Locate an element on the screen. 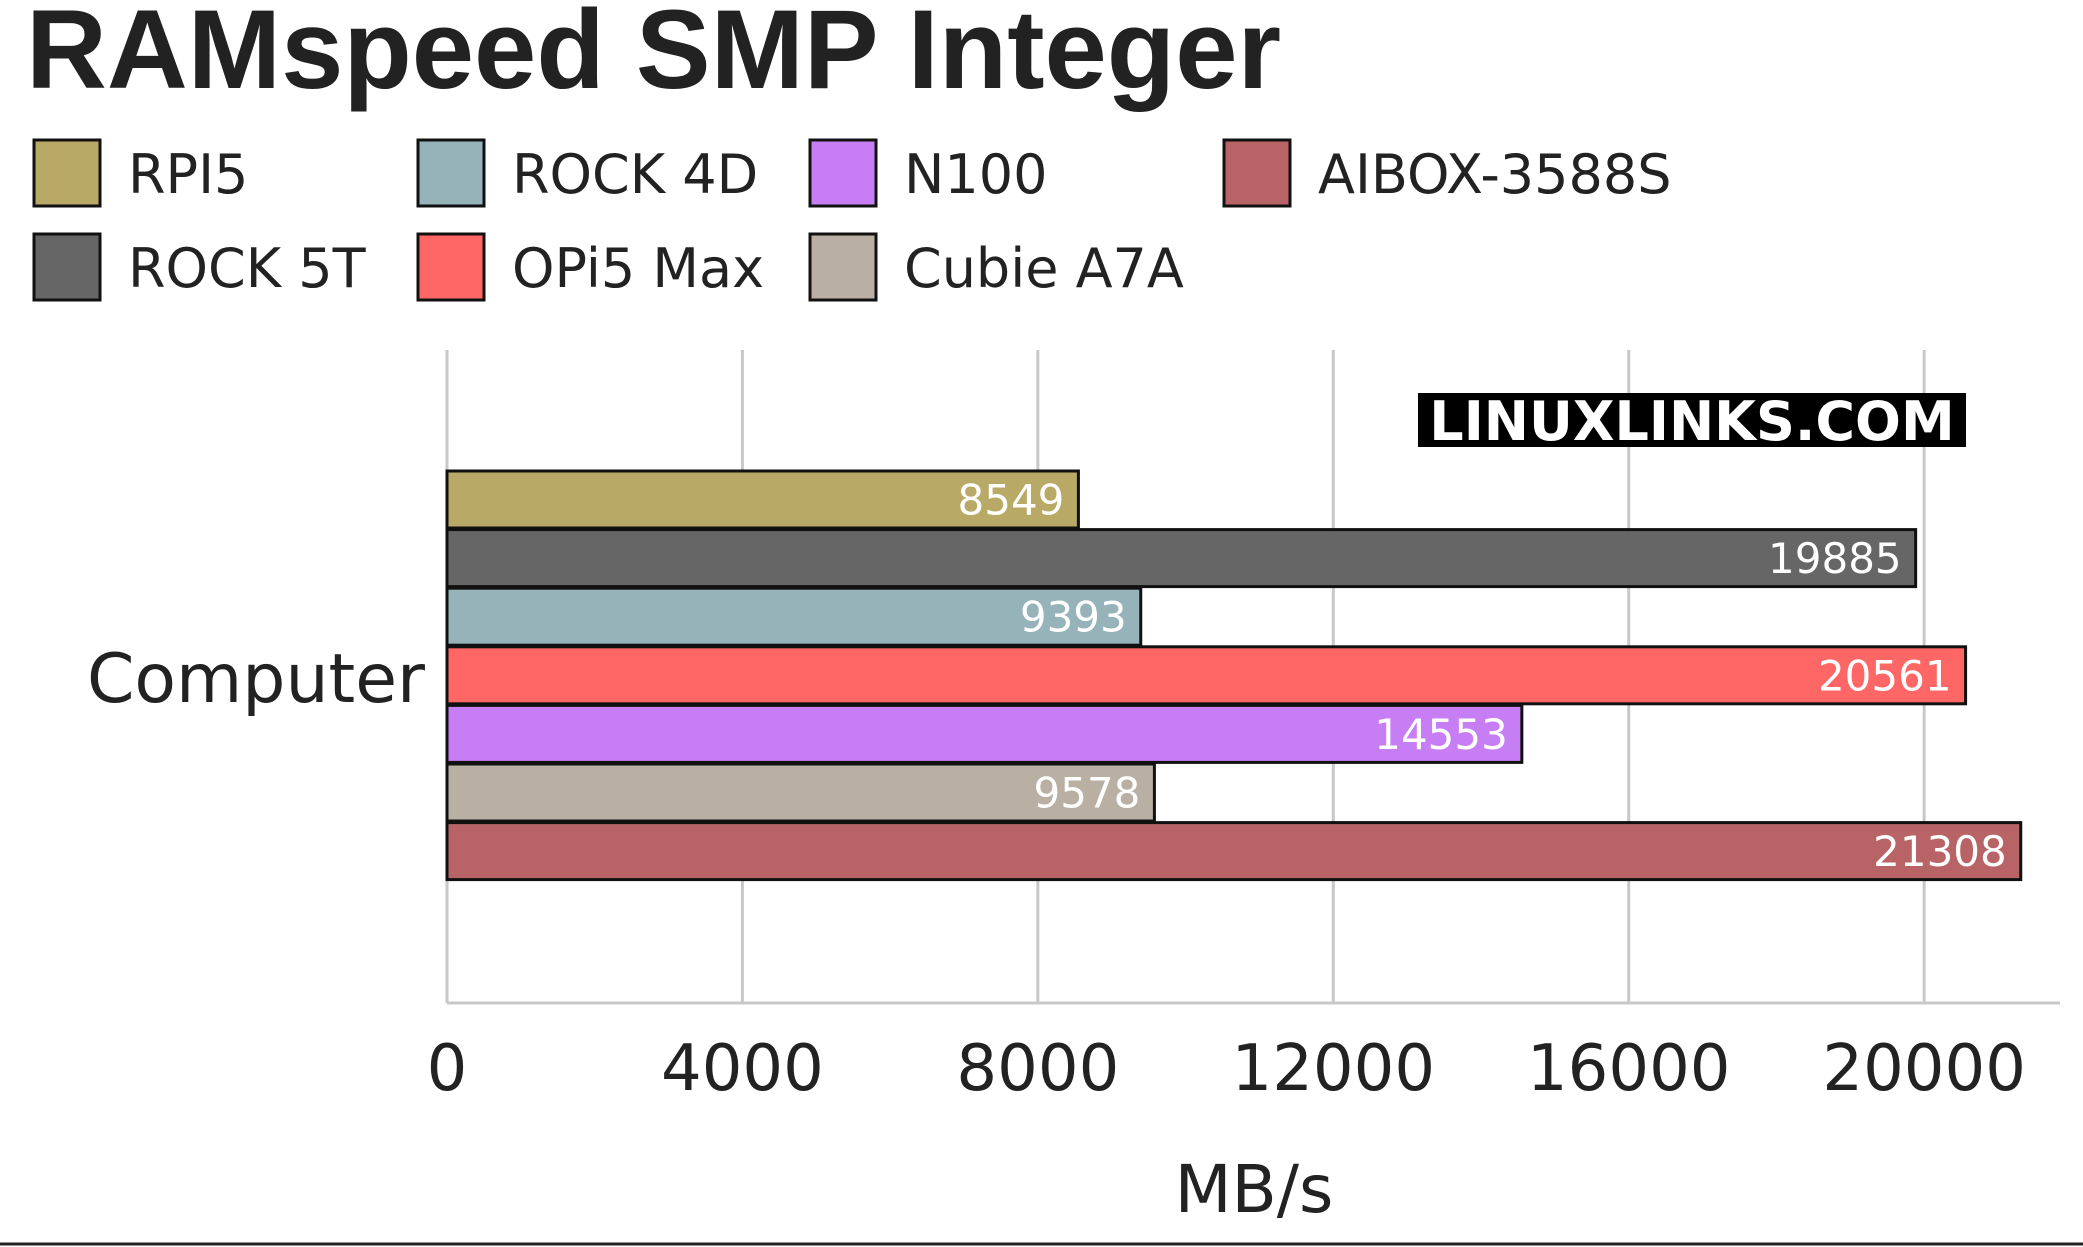 The height and width of the screenshot is (1247, 2083). category-label: Computer is located at coordinates (256, 679).